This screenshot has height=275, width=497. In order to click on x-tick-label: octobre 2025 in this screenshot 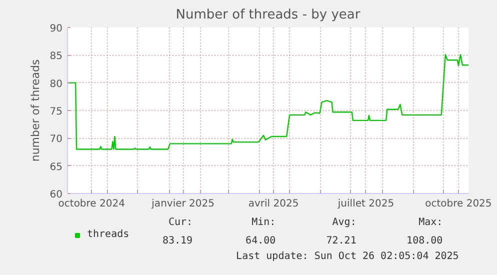, I will do `click(458, 204)`.